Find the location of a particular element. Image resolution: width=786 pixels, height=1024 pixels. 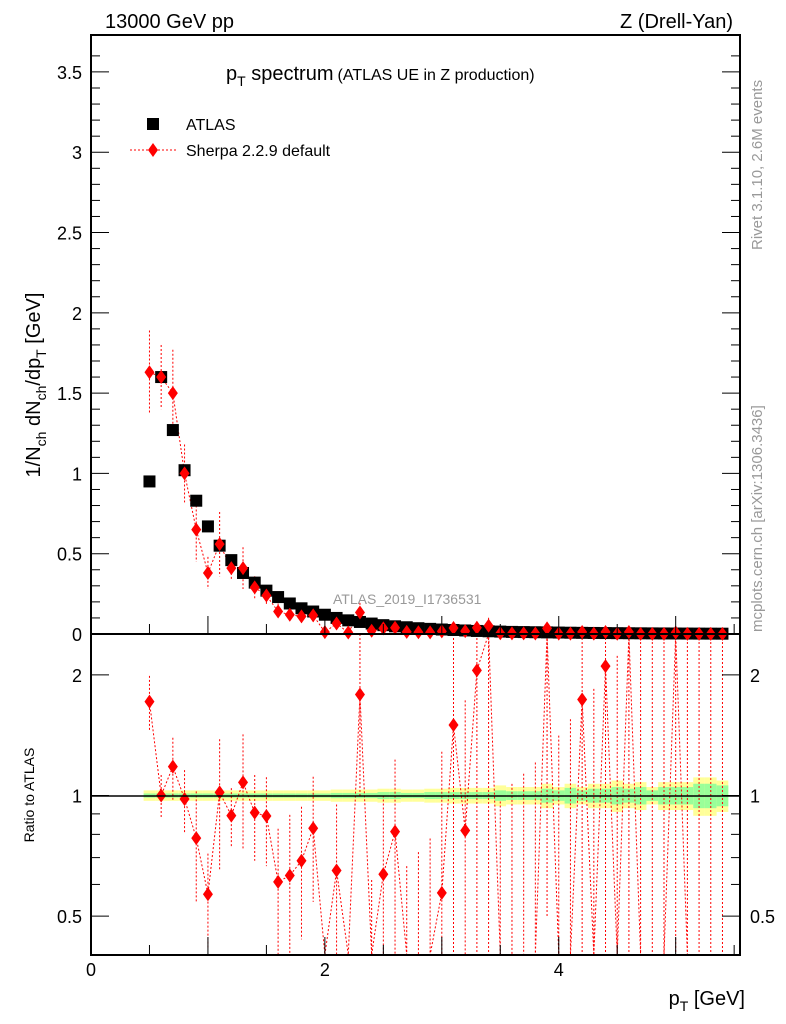

legend-atlas-marker is located at coordinates (153, 124).